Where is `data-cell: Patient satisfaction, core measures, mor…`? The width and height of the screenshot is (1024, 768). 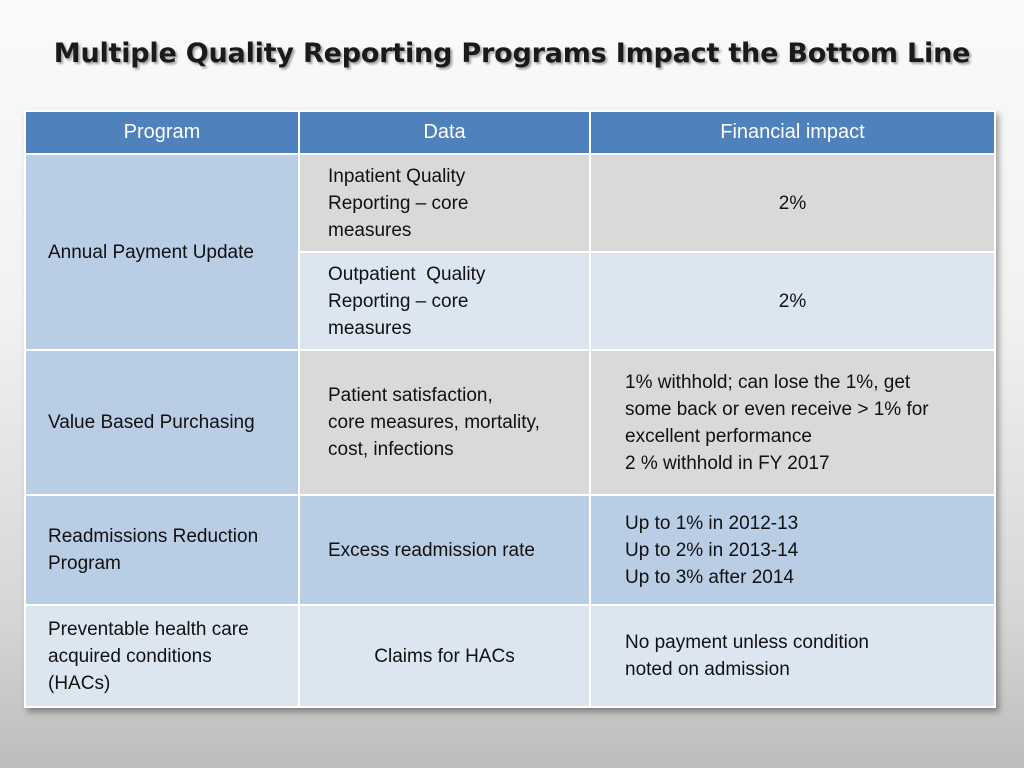 data-cell: Patient satisfaction, core measures, mor… is located at coordinates (444, 422).